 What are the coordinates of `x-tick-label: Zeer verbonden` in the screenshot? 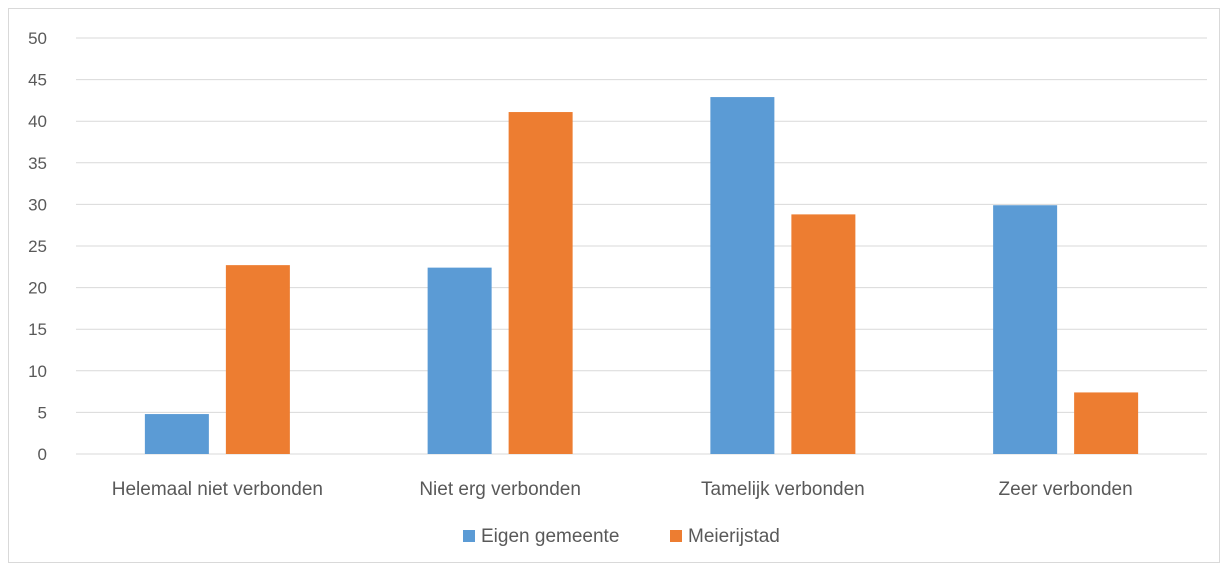 It's located at (1066, 489).